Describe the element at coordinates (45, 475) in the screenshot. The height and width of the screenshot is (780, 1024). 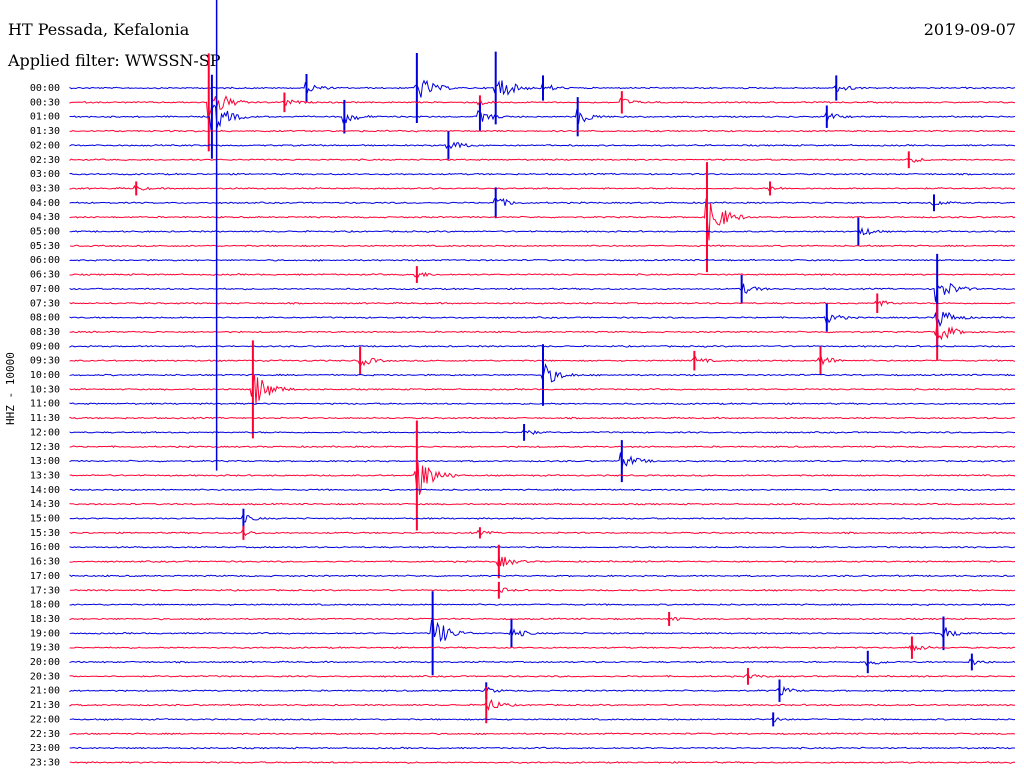
I see `time-label: 13:30` at that location.